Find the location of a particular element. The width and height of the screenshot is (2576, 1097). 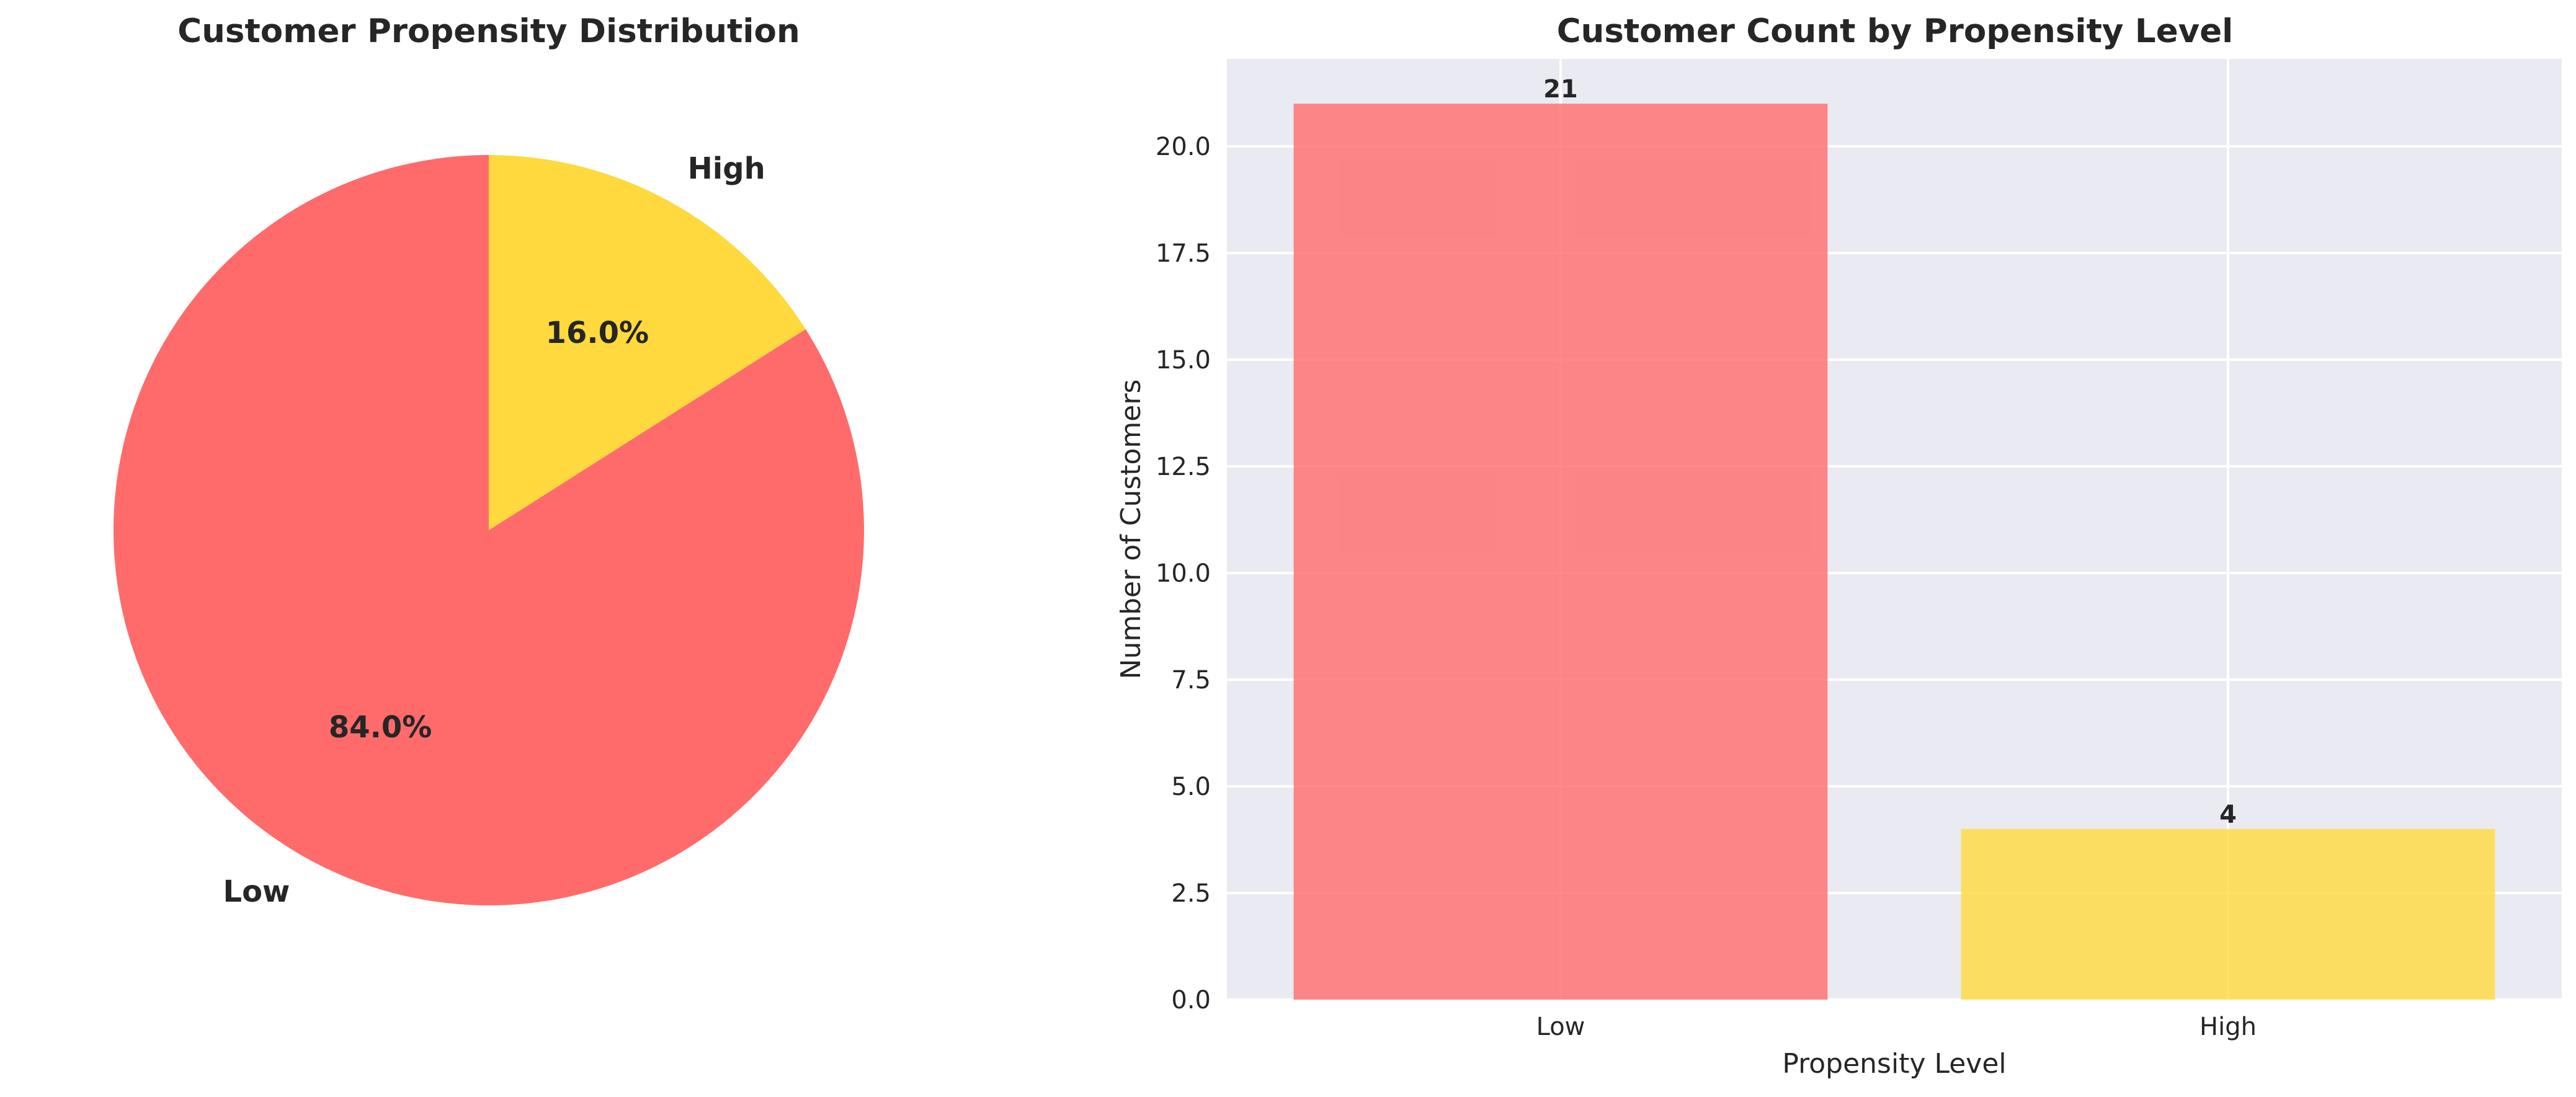

y-tick-label: 0.0 is located at coordinates (1191, 1001).